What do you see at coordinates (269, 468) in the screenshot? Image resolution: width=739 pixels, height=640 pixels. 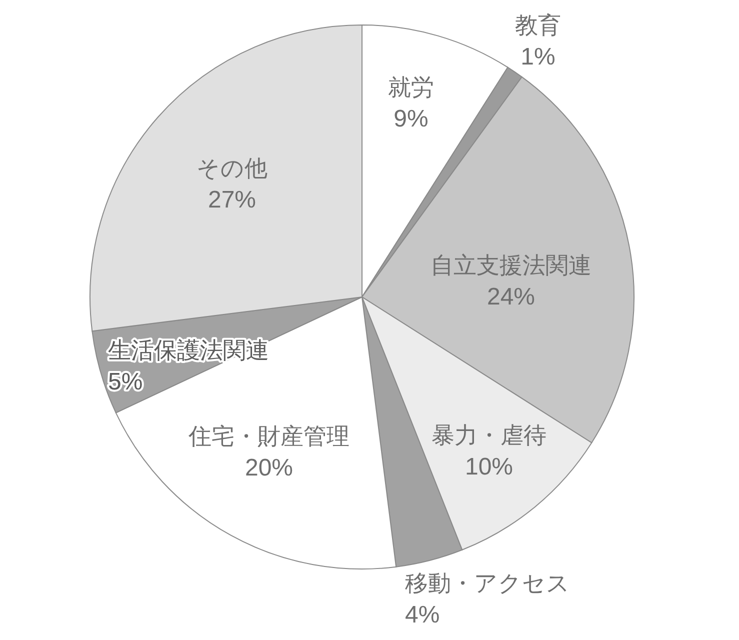 I see `data-label: 20%` at bounding box center [269, 468].